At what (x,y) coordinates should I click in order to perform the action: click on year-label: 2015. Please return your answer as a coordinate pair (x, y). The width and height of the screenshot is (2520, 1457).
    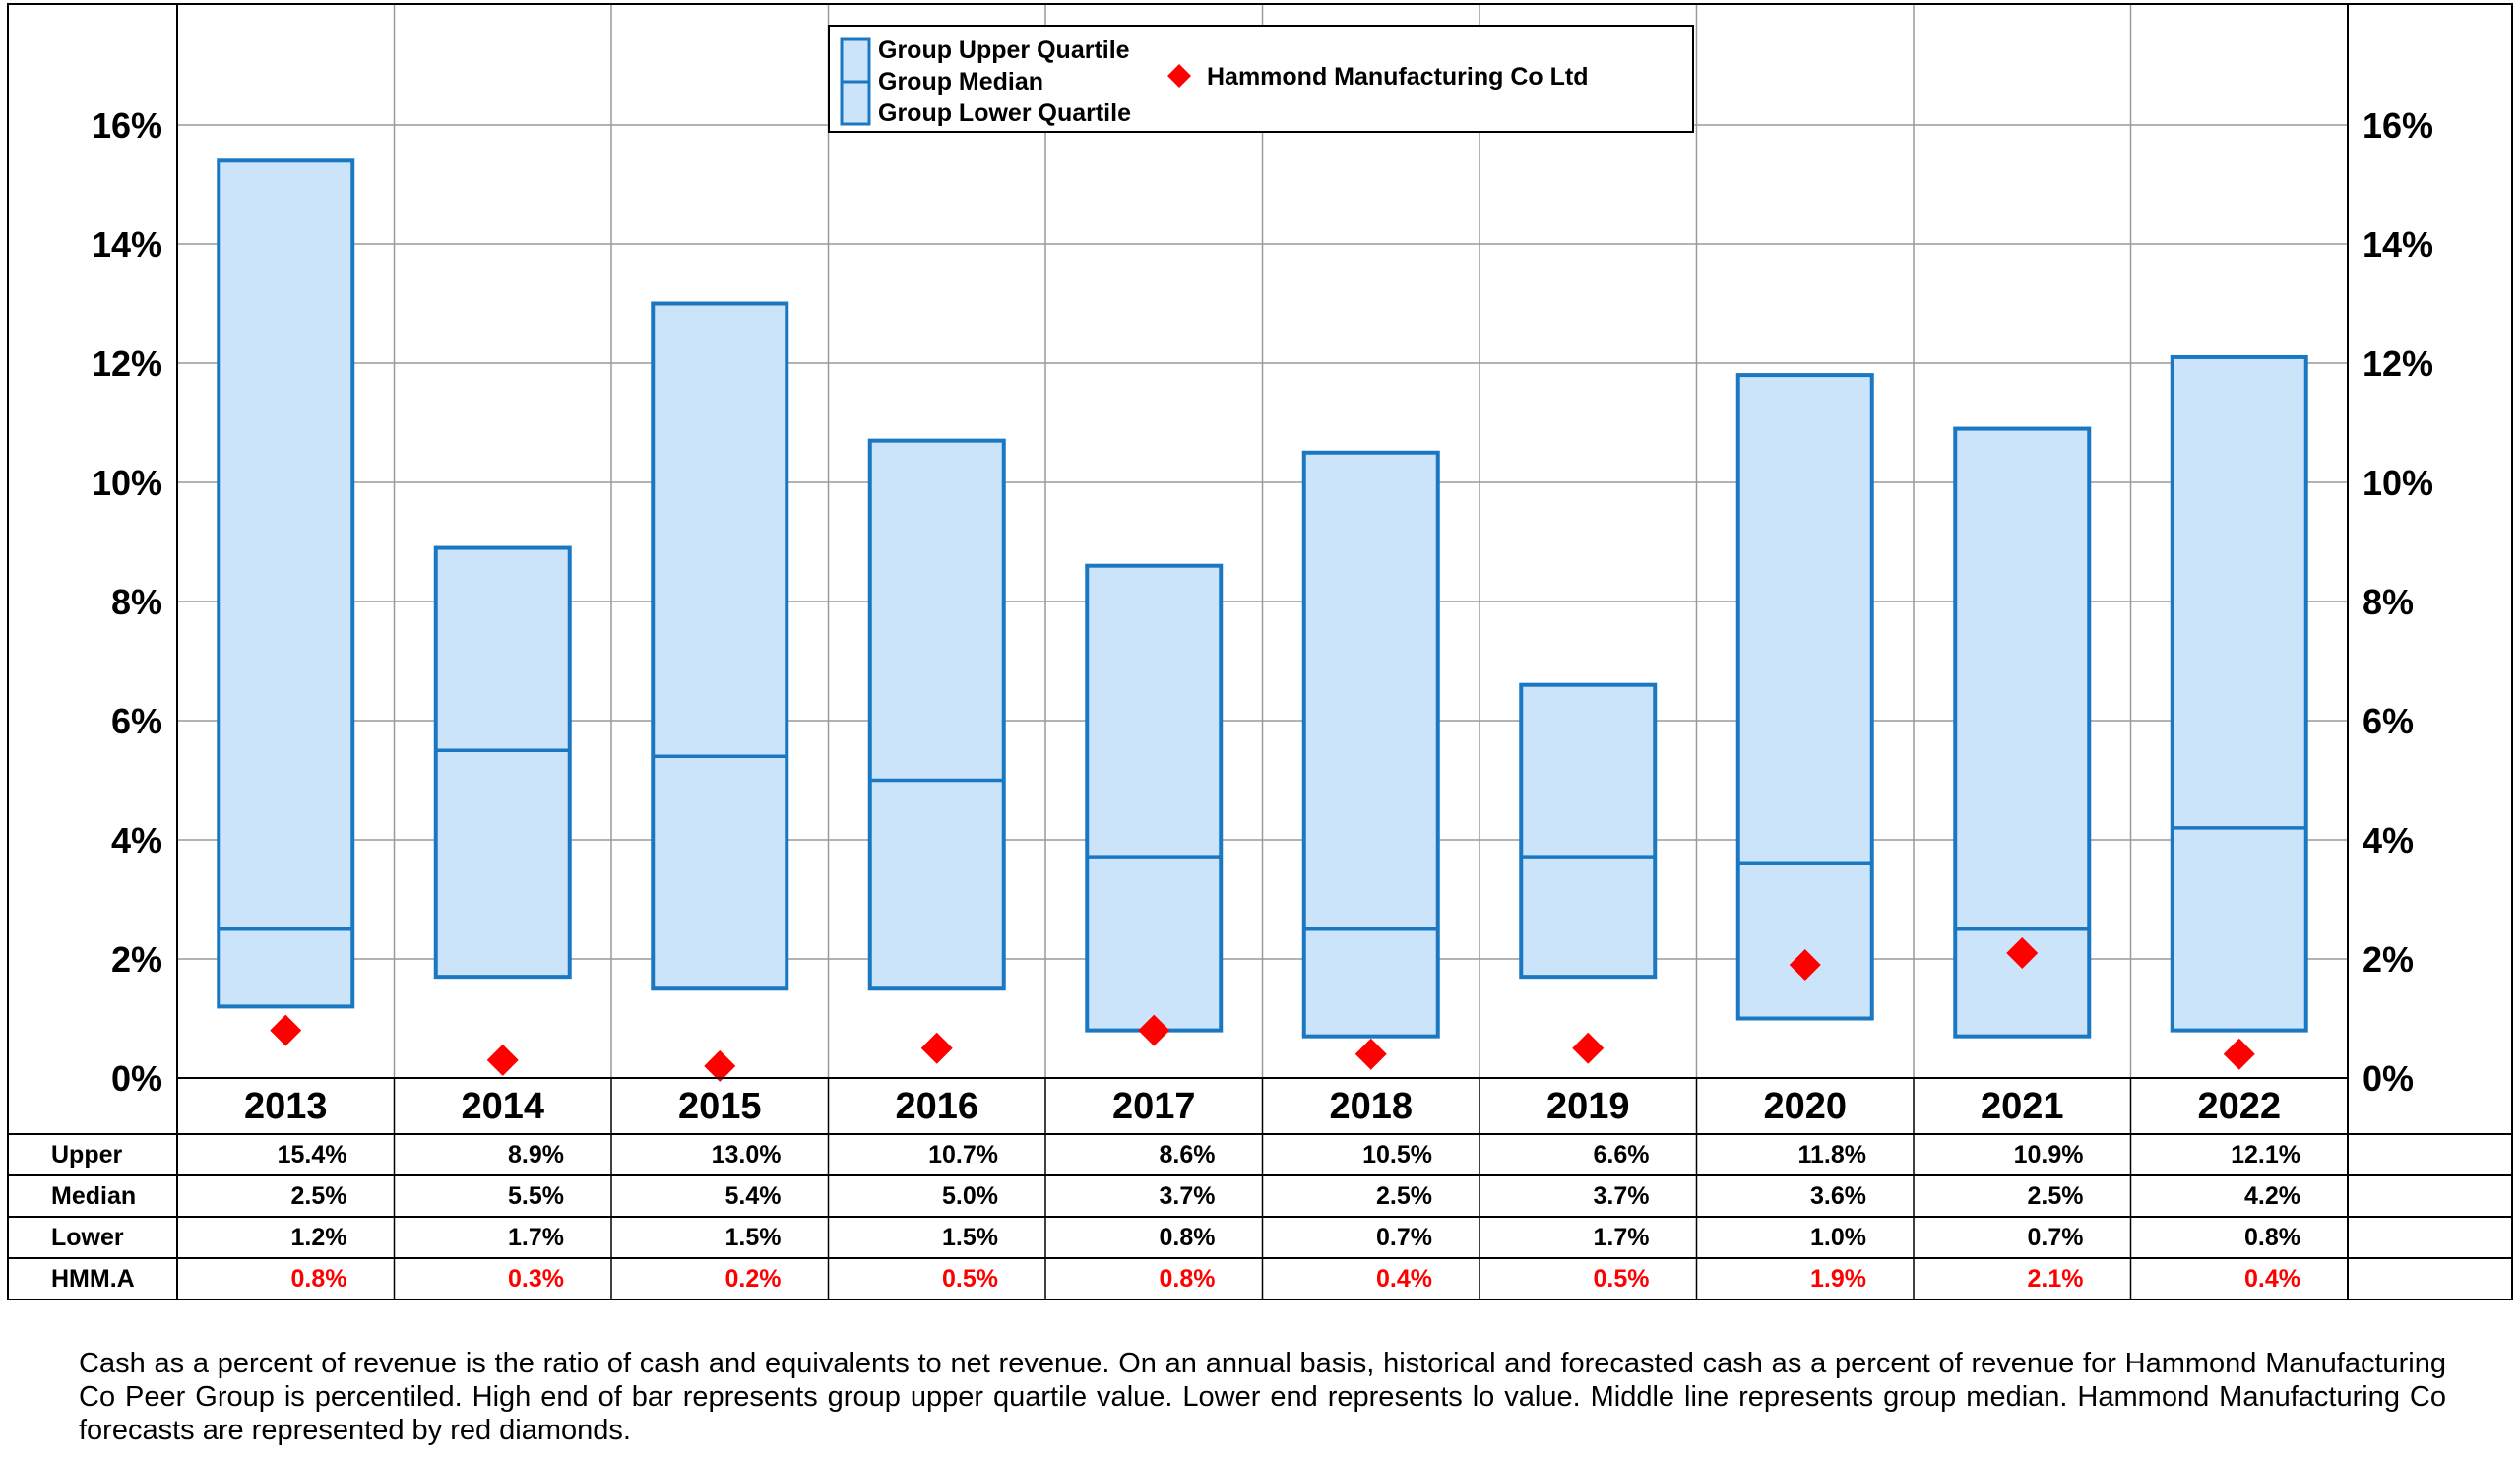
    Looking at the image, I should click on (720, 1106).